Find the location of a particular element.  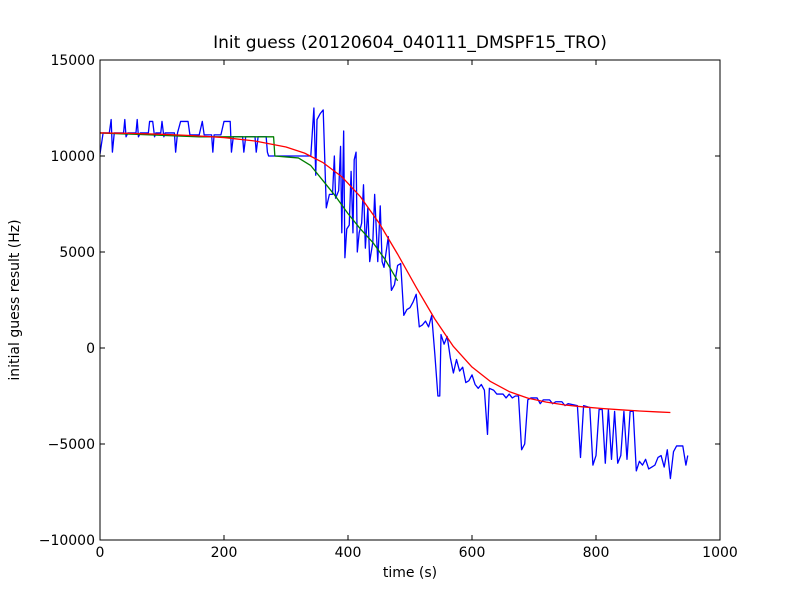

x-tick-label: 0 is located at coordinates (100, 553).